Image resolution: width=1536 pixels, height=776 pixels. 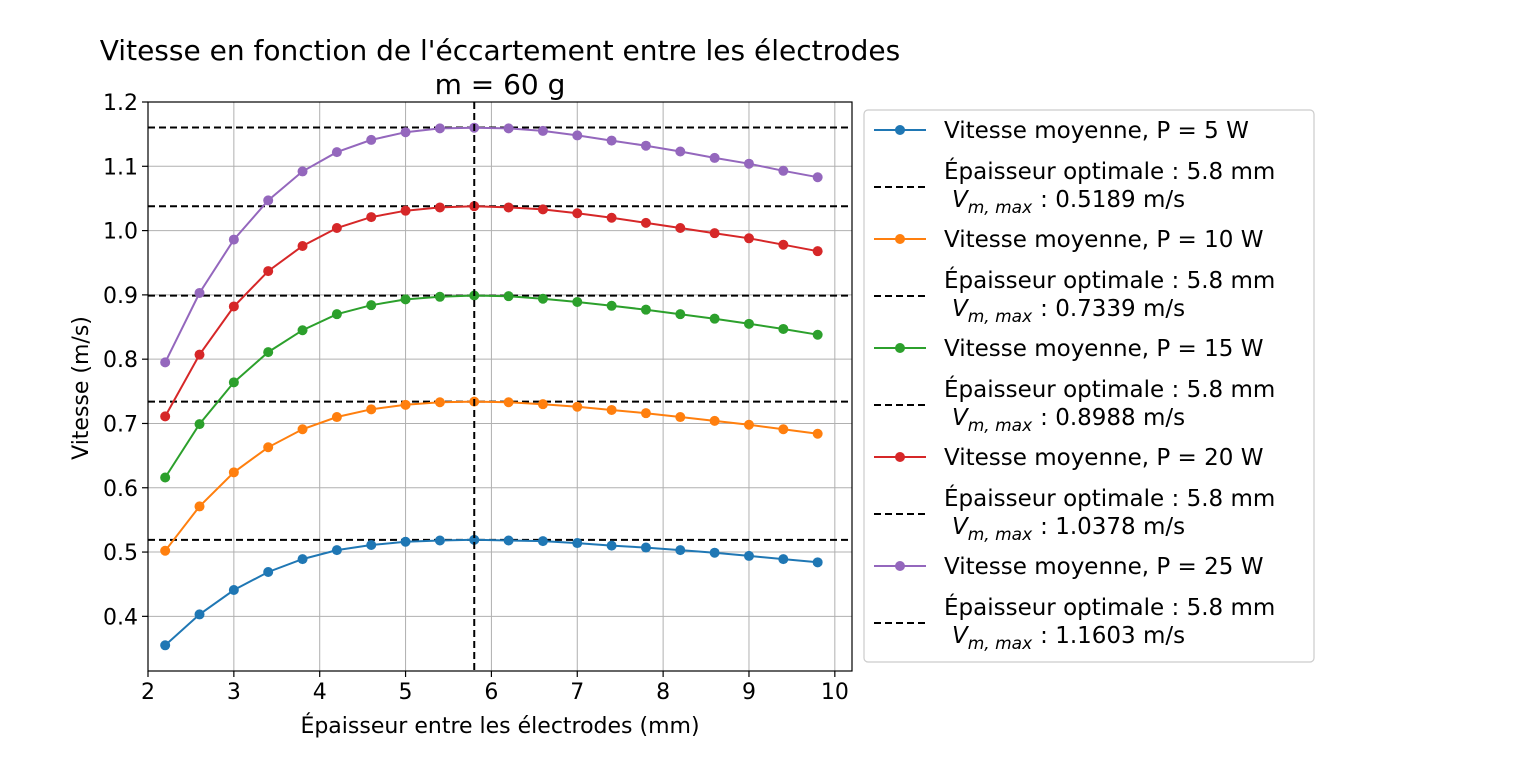 What do you see at coordinates (120, 296) in the screenshot?
I see `y-tick-label: 0.9` at bounding box center [120, 296].